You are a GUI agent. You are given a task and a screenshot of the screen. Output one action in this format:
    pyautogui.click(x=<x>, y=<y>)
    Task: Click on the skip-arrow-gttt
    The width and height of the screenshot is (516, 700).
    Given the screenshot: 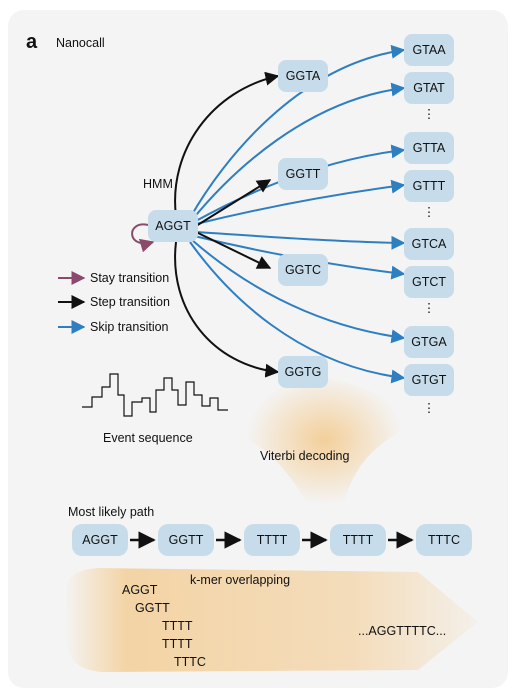 What is the action you would take?
    pyautogui.click(x=300, y=202)
    